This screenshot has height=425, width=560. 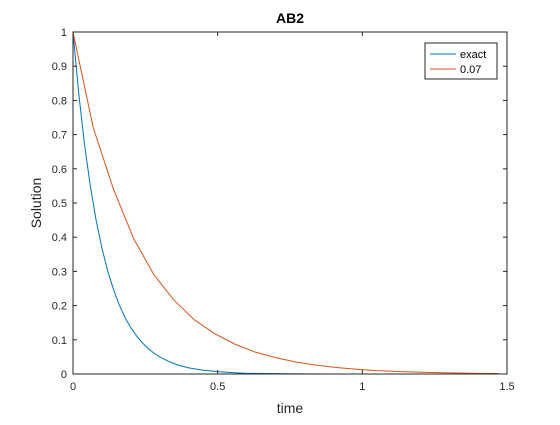 I want to click on y-tick-label: 0.1, so click(x=59, y=341).